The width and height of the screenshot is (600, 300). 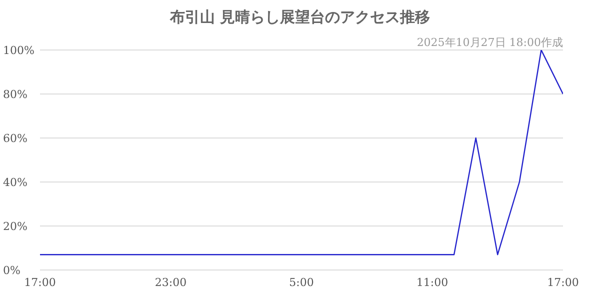 I want to click on y-tick-label: 80%, so click(x=15, y=94).